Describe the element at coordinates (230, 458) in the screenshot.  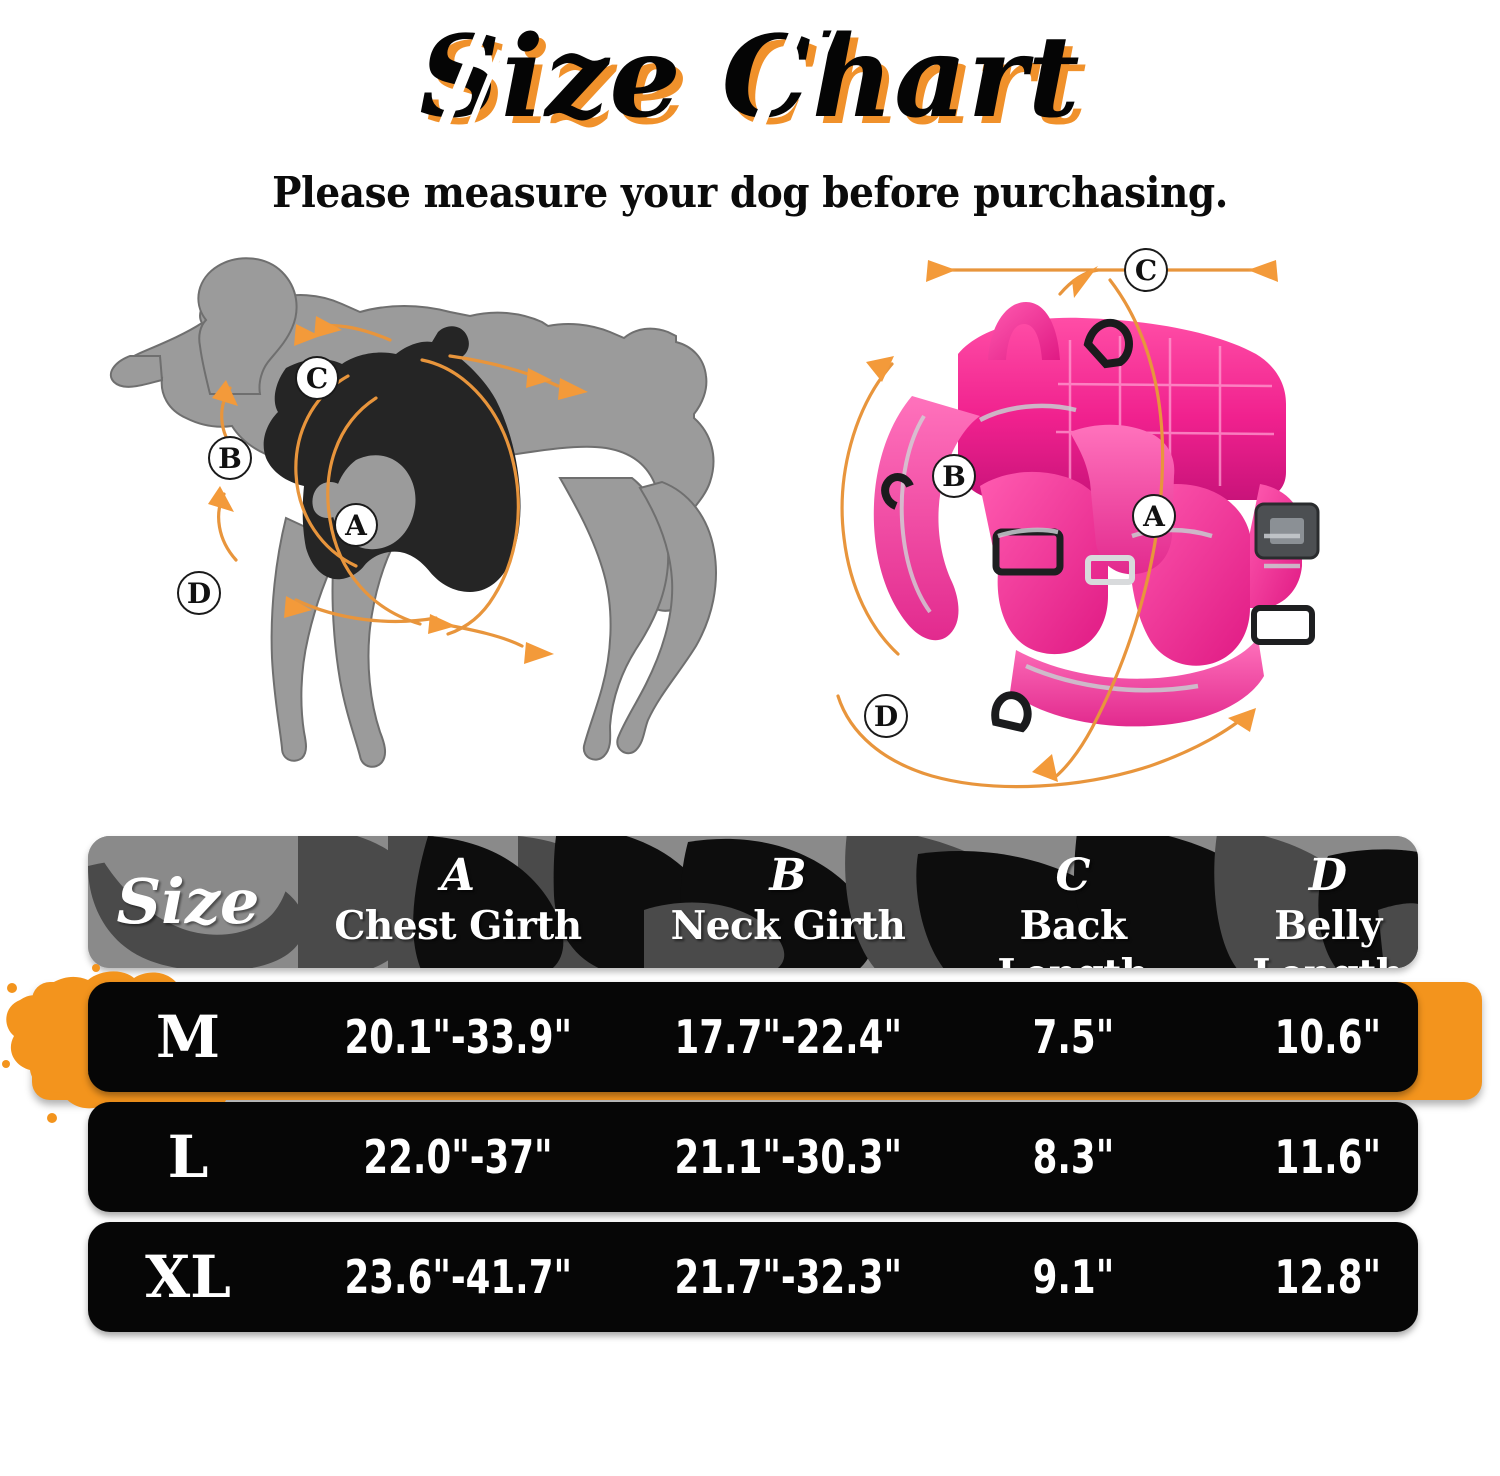
I see `dog-label-b: B` at that location.